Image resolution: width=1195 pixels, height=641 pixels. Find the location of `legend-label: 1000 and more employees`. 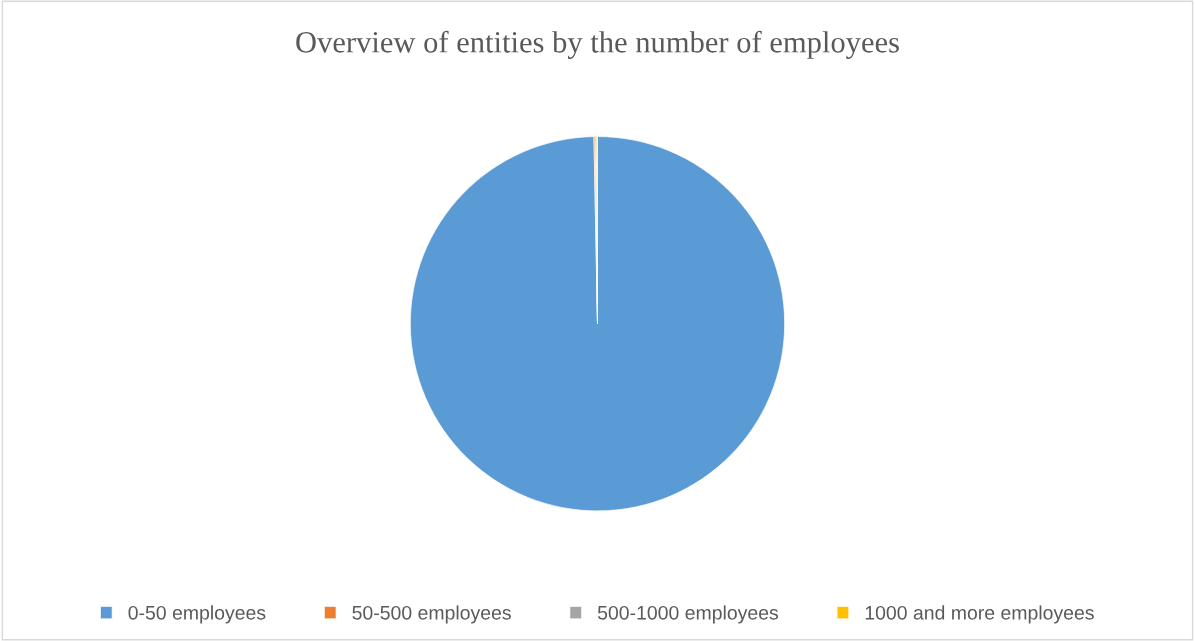

legend-label: 1000 and more employees is located at coordinates (979, 614).